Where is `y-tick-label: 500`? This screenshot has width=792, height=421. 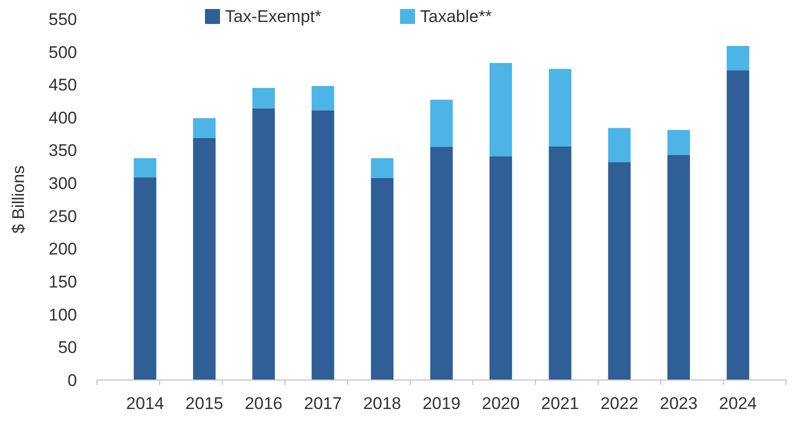
y-tick-label: 500 is located at coordinates (62, 52).